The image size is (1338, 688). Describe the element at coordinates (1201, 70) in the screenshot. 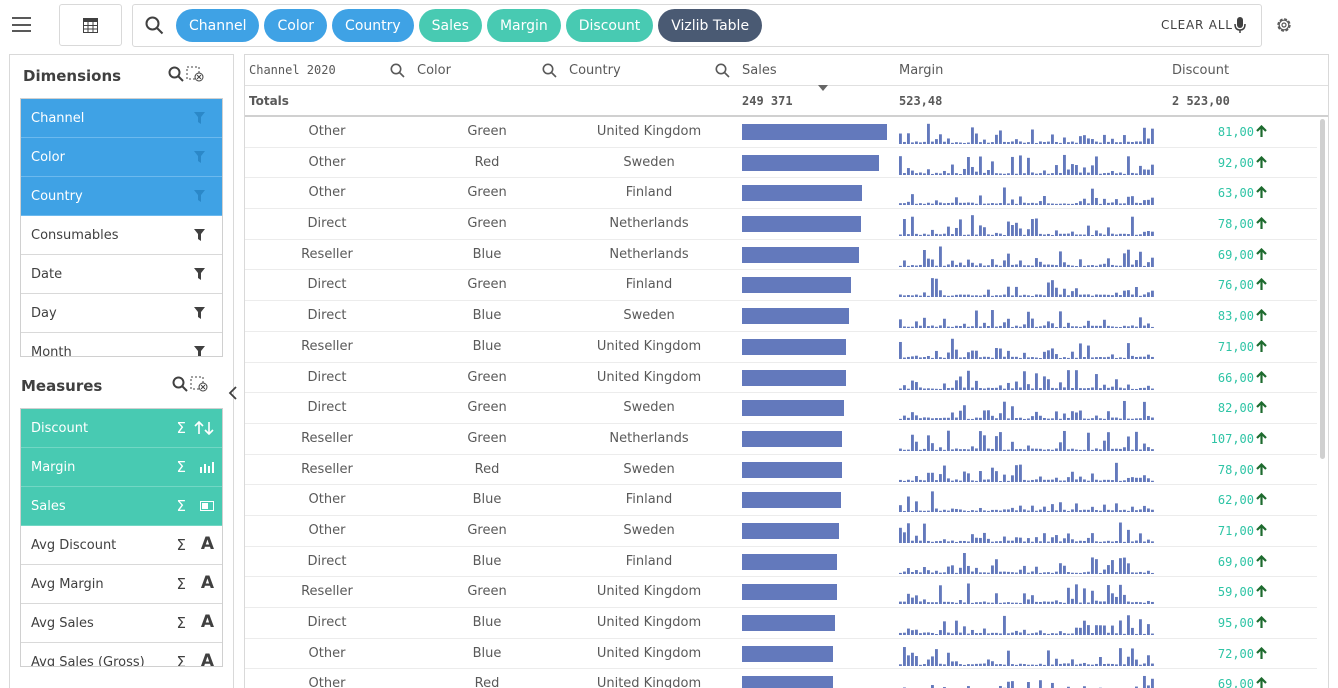

I see `header-discount: Discount` at that location.